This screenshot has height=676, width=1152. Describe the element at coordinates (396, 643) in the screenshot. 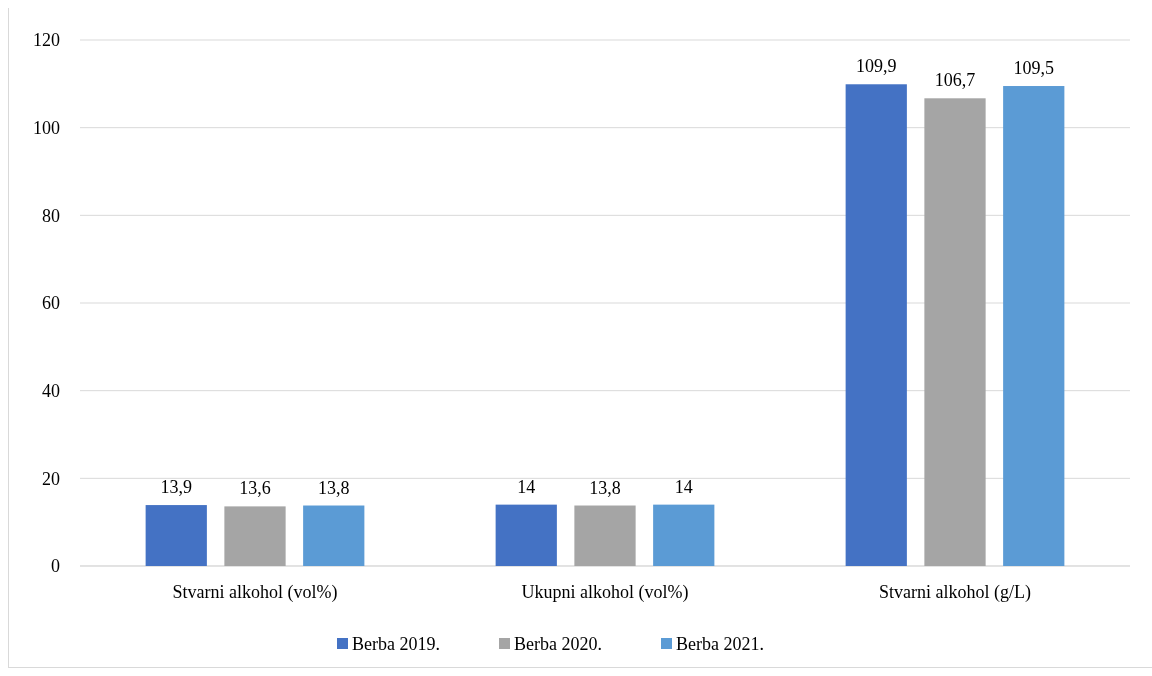

I see `legend-label: Berba 2019.` at that location.